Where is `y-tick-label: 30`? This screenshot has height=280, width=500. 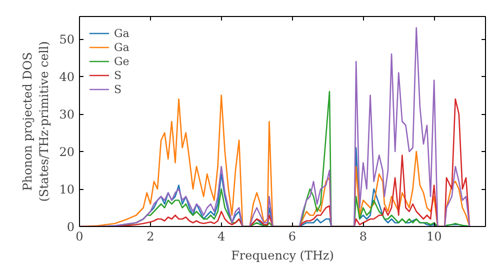
y-tick-label: 30 is located at coordinates (67, 115).